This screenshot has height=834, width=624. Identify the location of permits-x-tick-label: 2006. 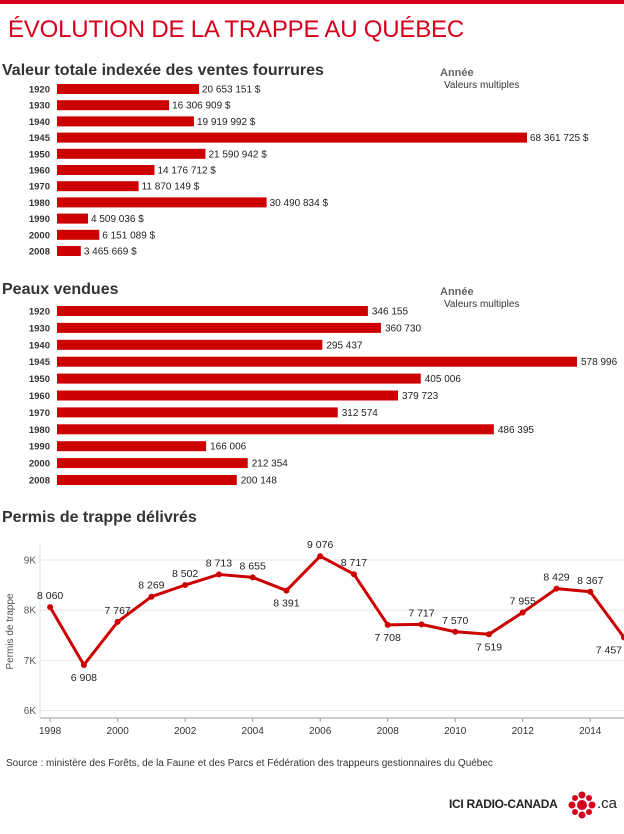
(320, 731).